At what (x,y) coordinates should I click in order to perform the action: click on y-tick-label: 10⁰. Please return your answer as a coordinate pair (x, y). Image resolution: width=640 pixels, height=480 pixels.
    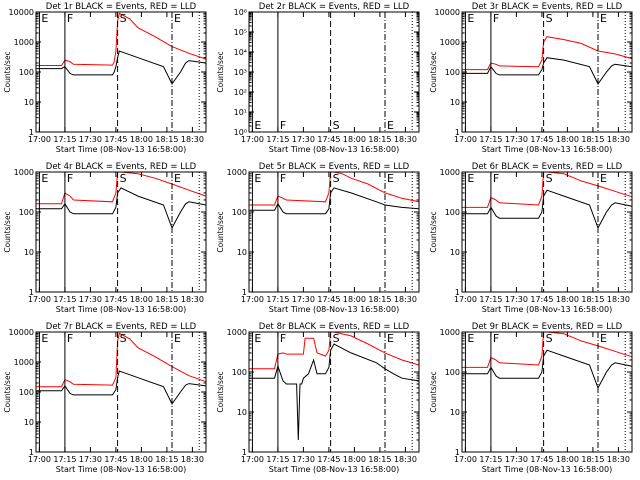
    Looking at the image, I should click on (240, 132).